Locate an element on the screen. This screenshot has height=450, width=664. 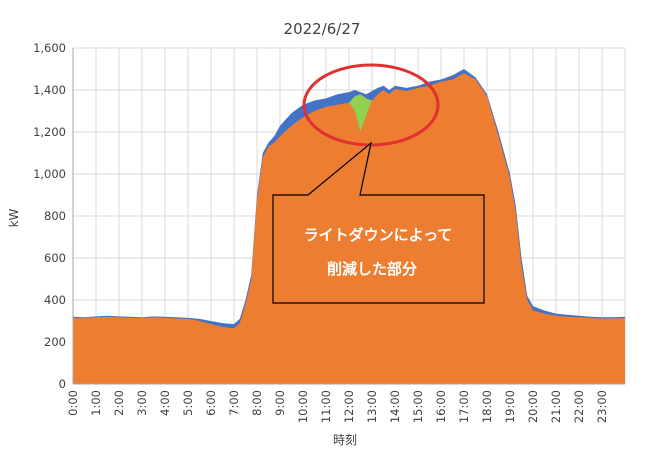
x-tick-label: 8:00 is located at coordinates (257, 403).